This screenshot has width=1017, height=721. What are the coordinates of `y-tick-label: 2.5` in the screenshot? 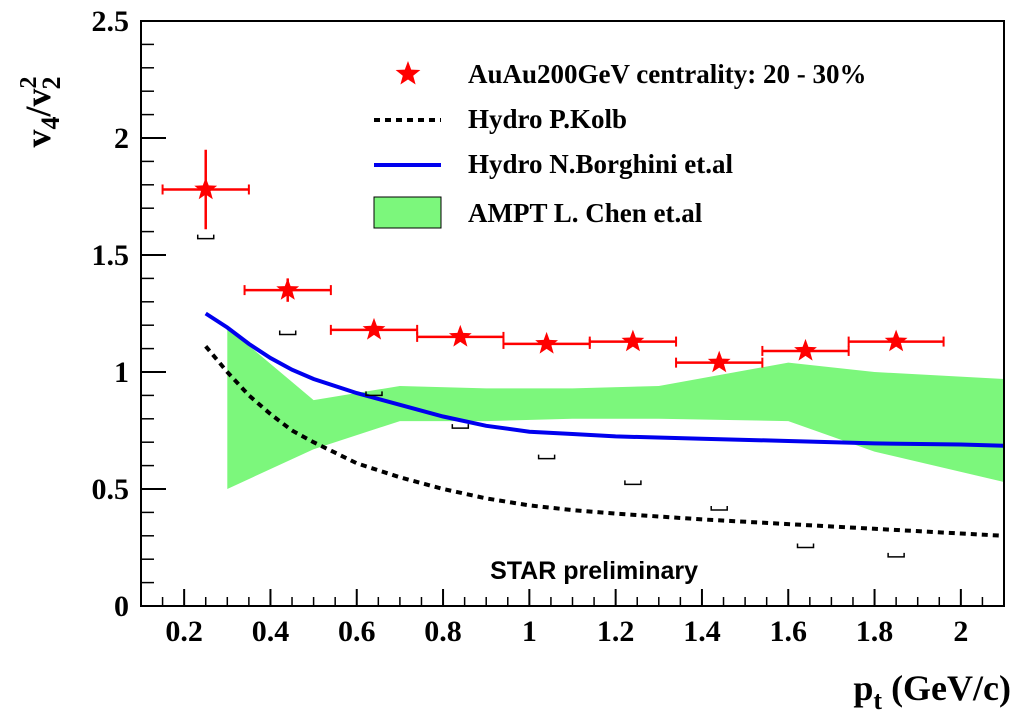 It's located at (111, 21).